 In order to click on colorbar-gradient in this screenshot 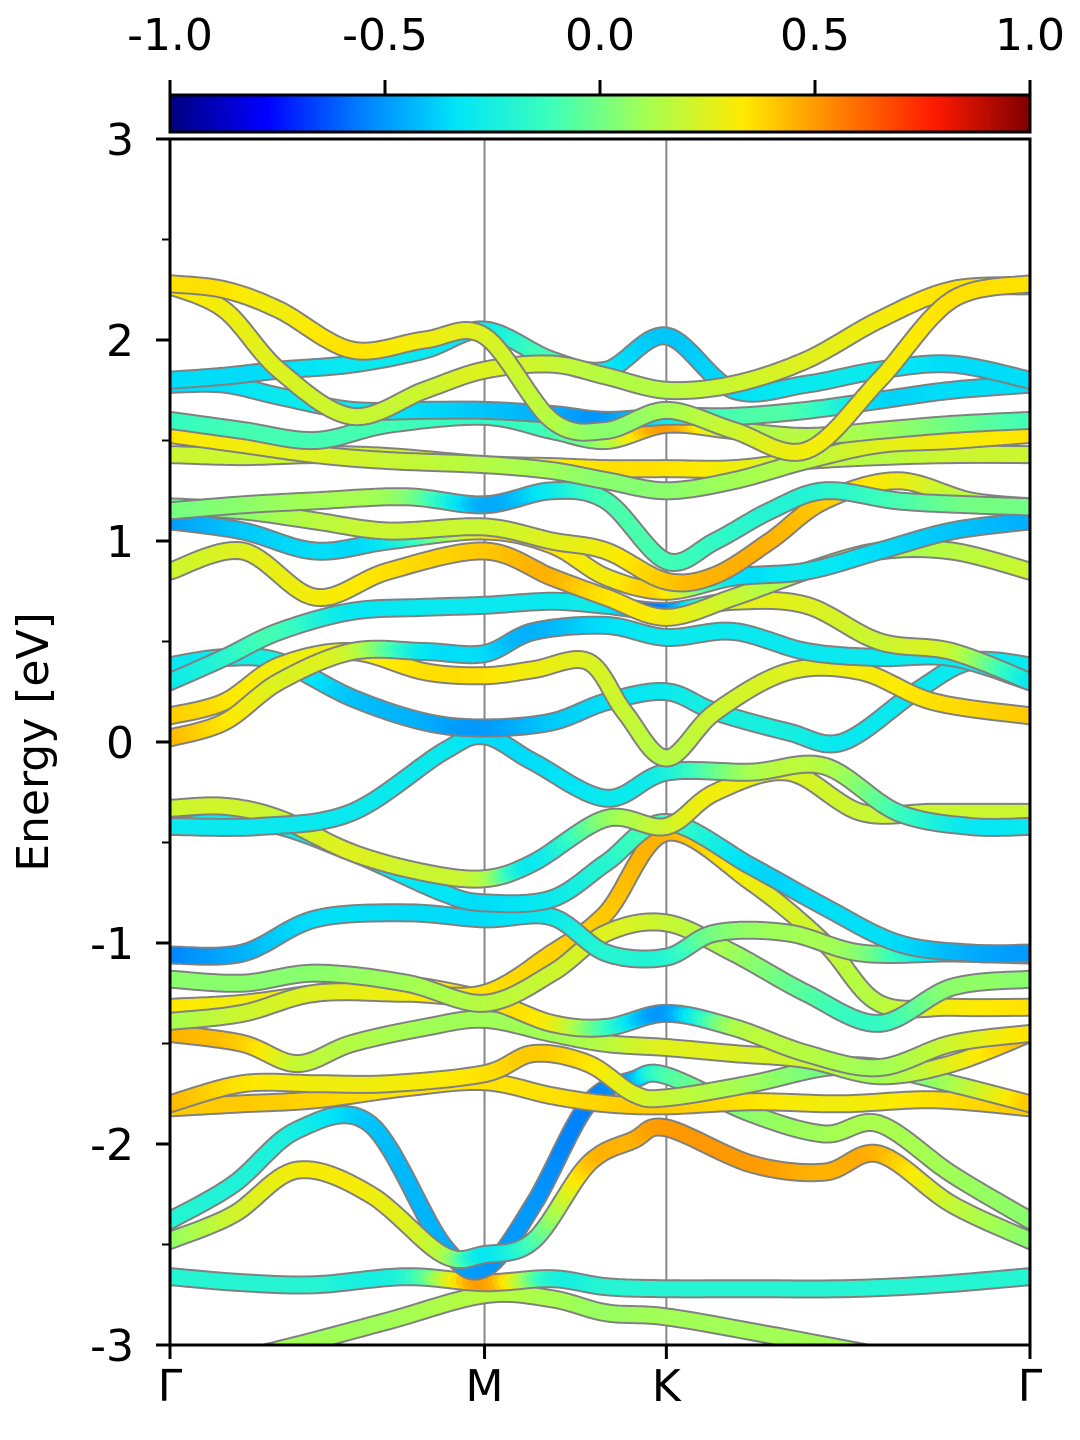, I will do `click(600, 113)`.